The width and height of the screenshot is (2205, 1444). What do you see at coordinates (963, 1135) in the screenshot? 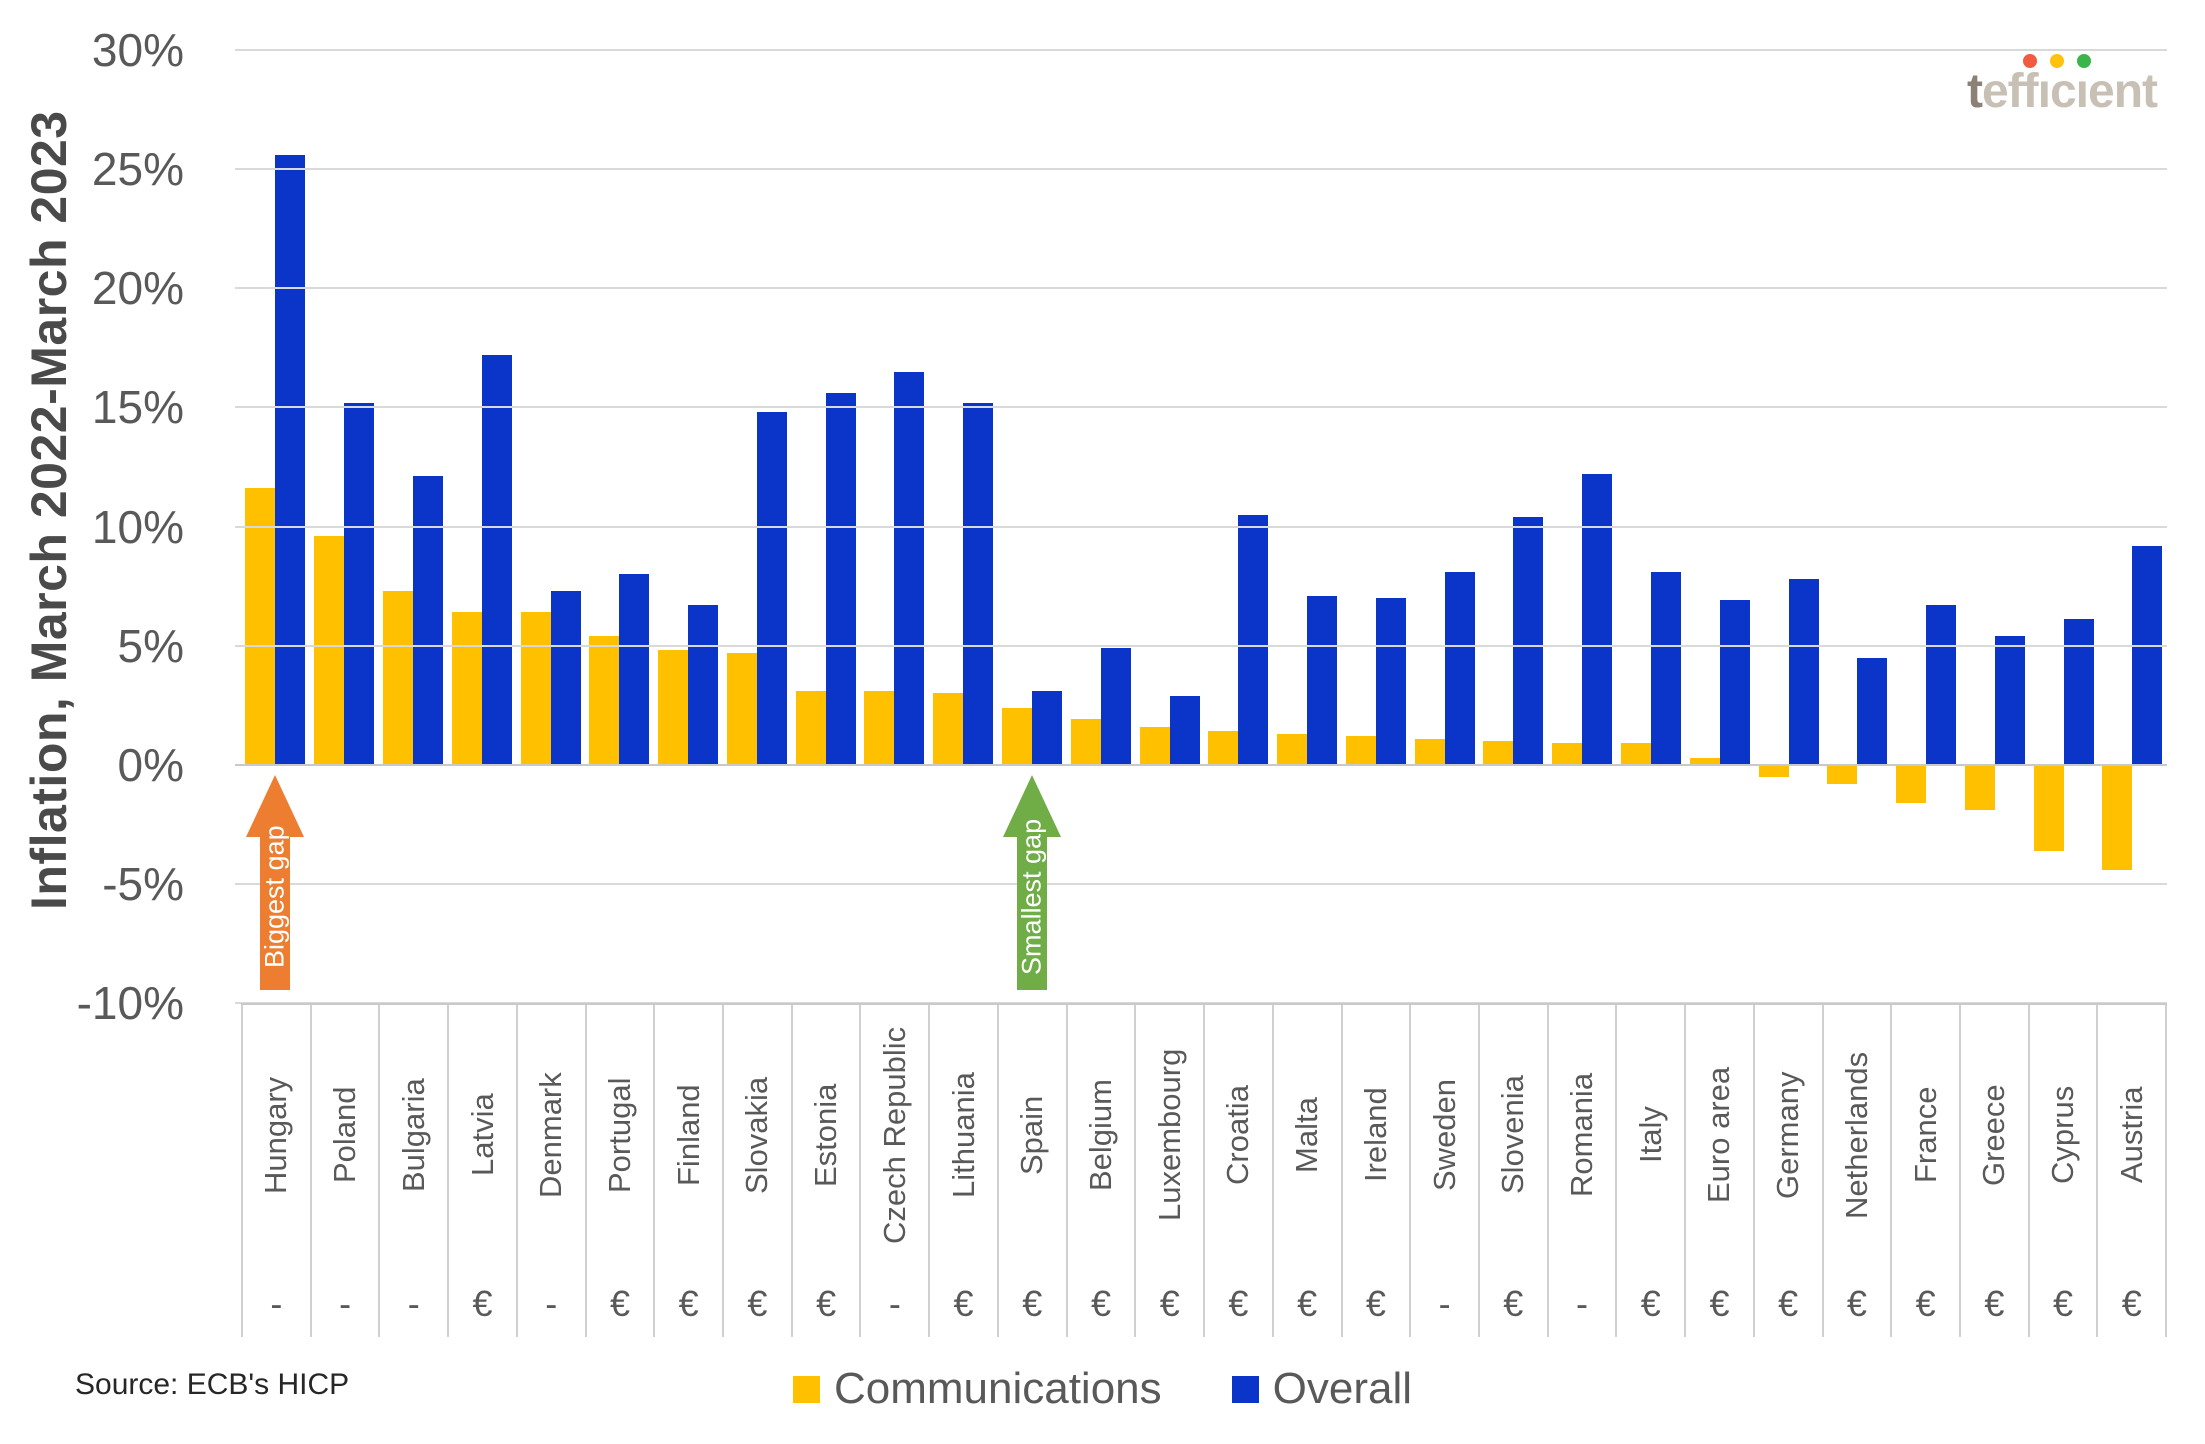
I see `country-label: Lithuania` at bounding box center [963, 1135].